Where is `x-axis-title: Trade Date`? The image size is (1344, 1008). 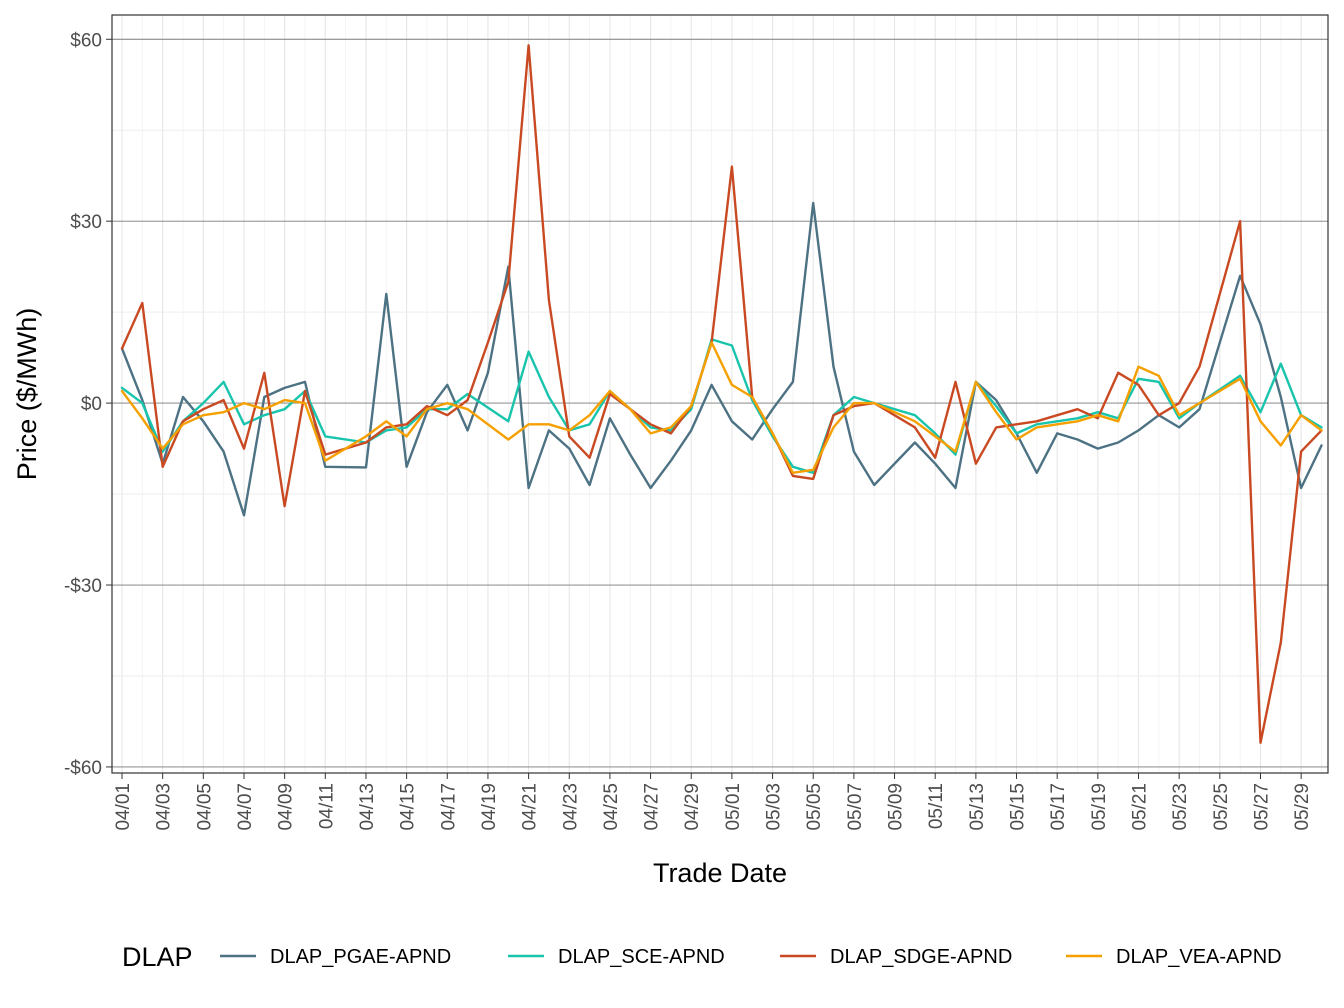
x-axis-title: Trade Date is located at coordinates (720, 873).